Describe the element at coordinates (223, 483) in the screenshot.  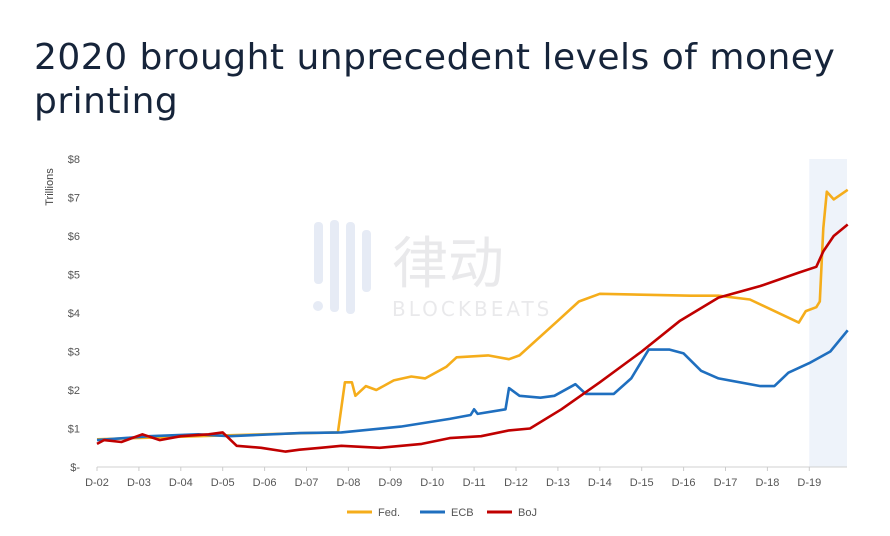
I see `x-tick-label: D-05` at that location.